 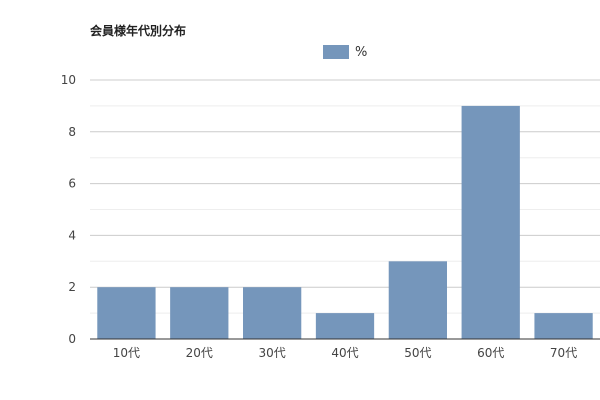 I want to click on x-tick-label: 30代, so click(x=272, y=353).